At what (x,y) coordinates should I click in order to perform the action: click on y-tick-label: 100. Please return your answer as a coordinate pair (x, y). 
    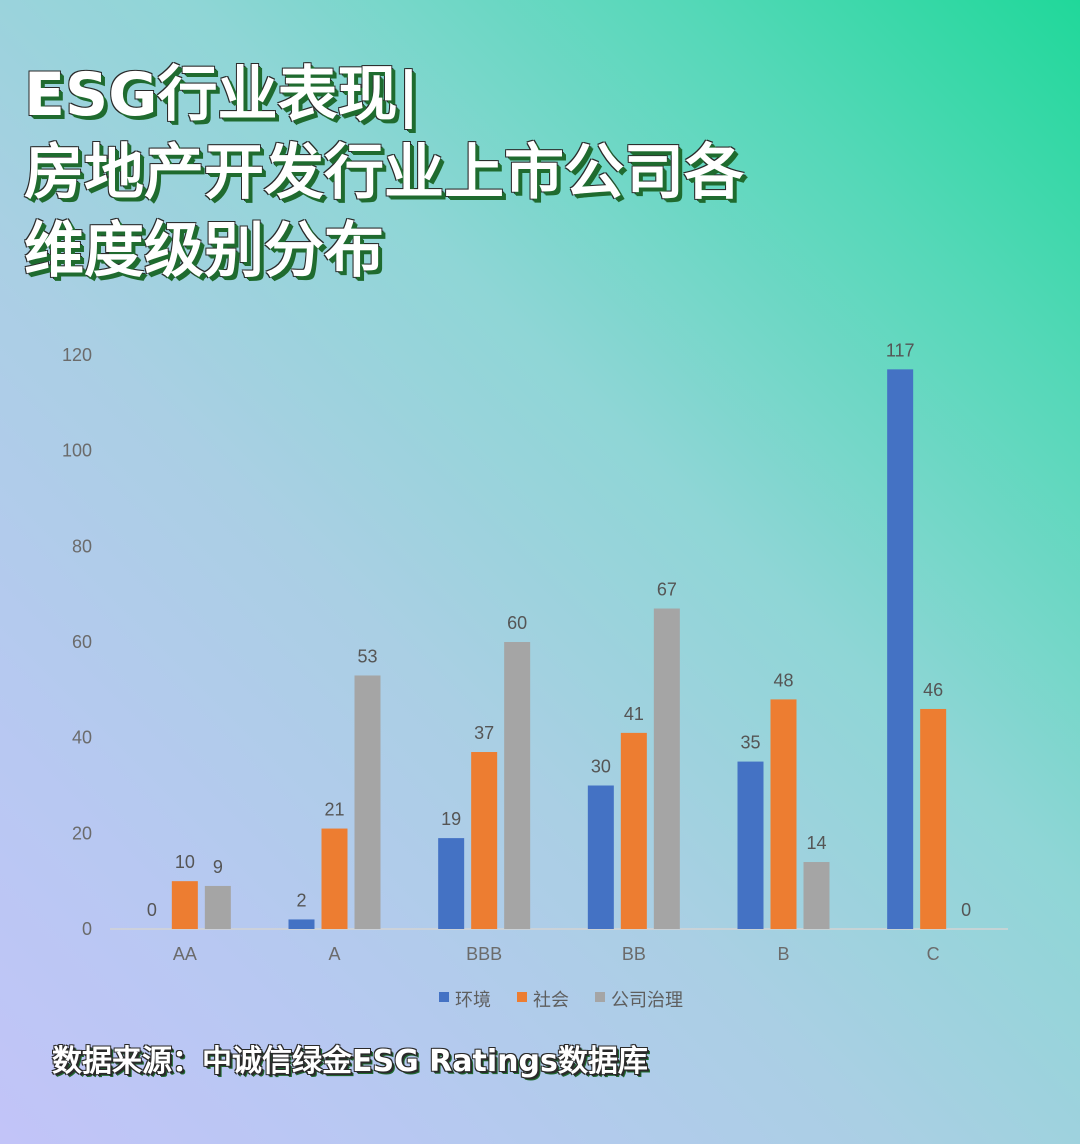
    Looking at the image, I should click on (77, 451).